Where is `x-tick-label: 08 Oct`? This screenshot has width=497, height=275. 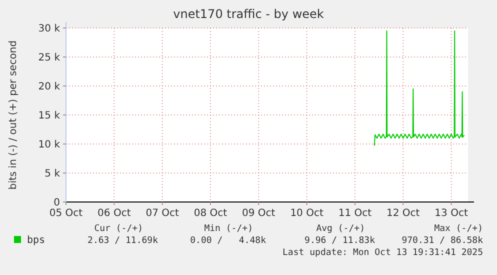 x-tick-label: 08 Oct is located at coordinates (211, 213).